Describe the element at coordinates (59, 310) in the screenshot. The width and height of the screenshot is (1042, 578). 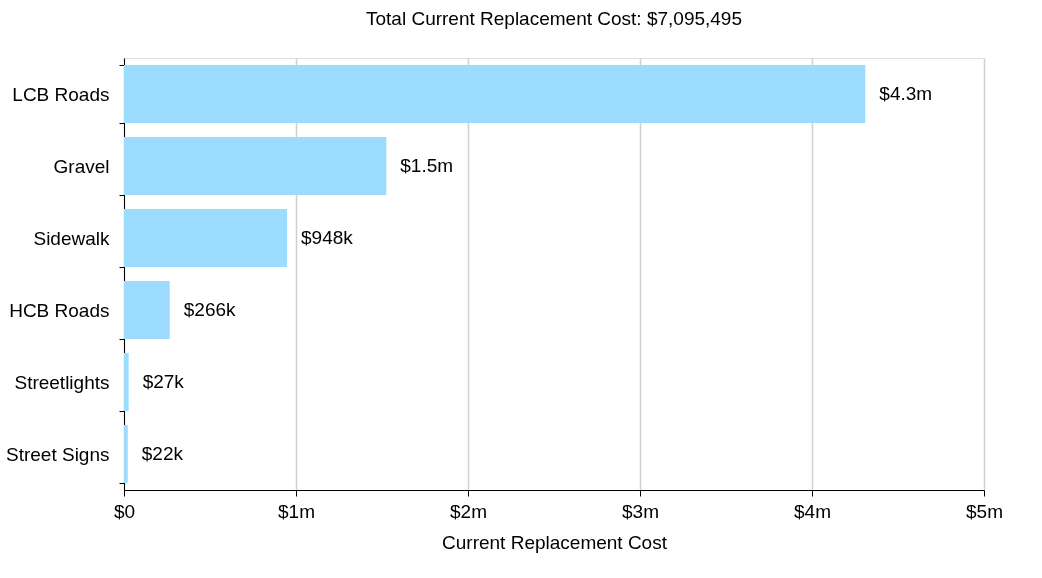
I see `y-tick-label: HCB Roads` at that location.